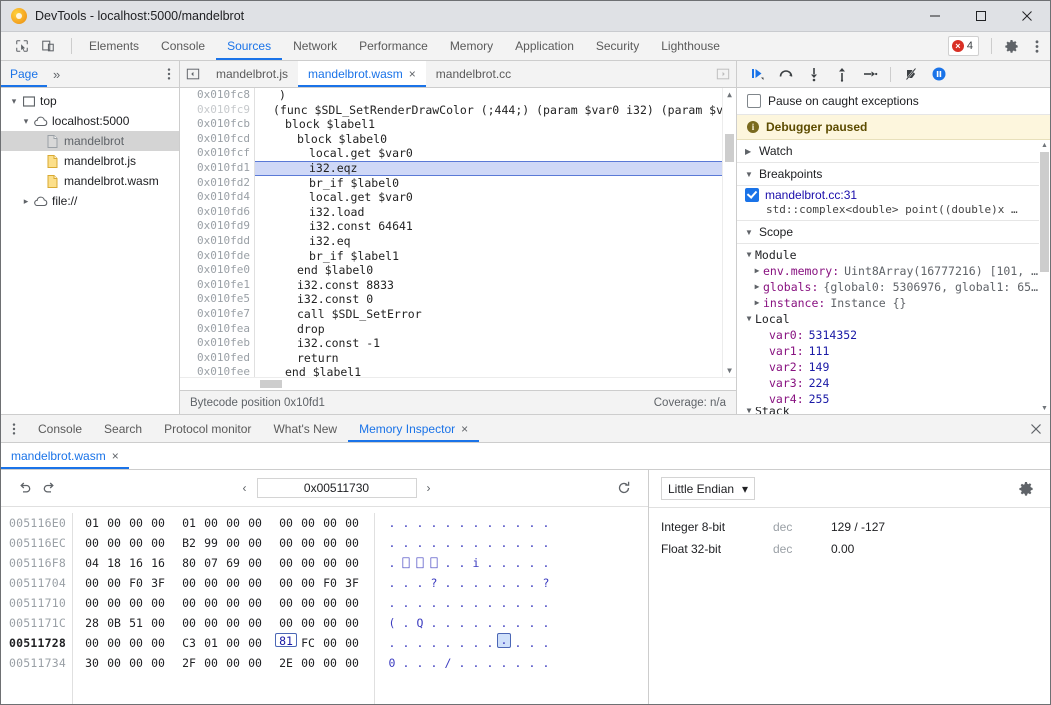  I want to click on refresh-icon, so click(624, 488).